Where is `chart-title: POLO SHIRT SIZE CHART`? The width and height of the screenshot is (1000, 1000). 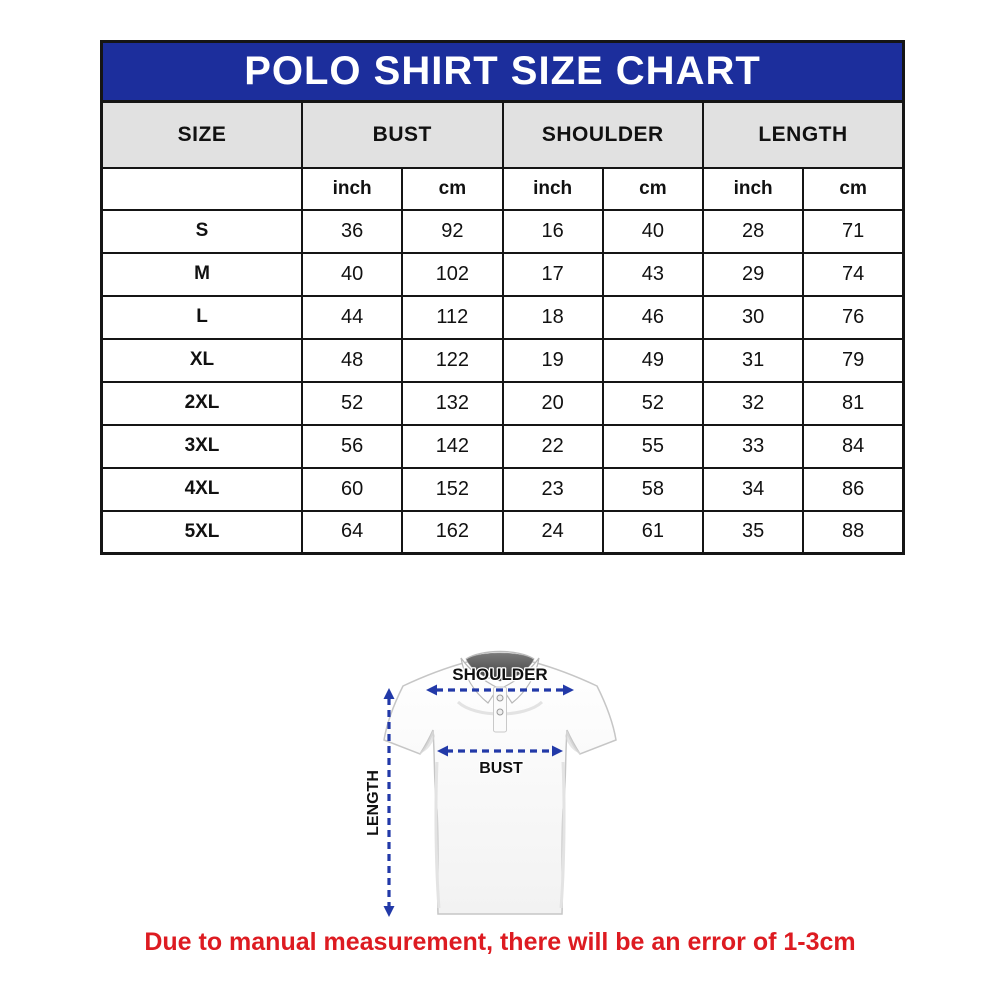
chart-title: POLO SHIRT SIZE CHART is located at coordinates (502, 70).